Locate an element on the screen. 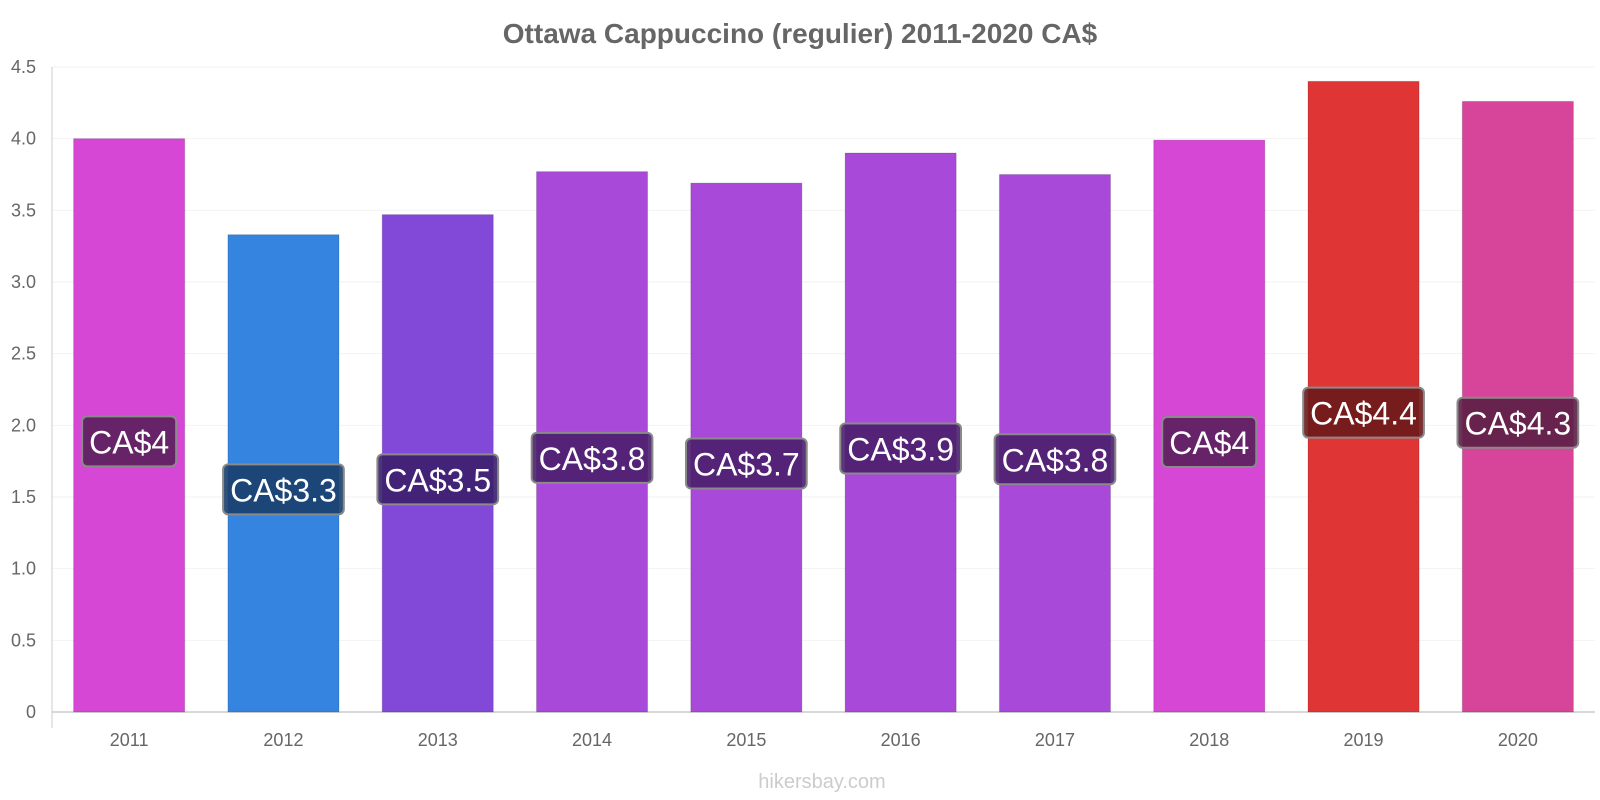 This screenshot has width=1600, height=800. data-label-2015: CA$3.7 is located at coordinates (746, 463).